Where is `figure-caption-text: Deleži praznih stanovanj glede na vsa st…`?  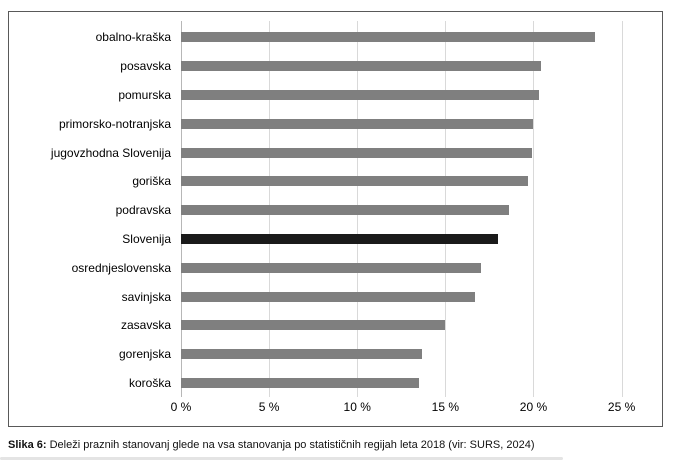 figure-caption-text: Deleži praznih stanovanj glede na vsa st… is located at coordinates (292, 445).